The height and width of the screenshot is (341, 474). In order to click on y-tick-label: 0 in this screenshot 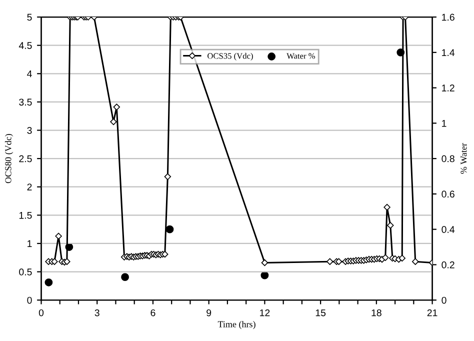, I will do `click(29, 300)`.